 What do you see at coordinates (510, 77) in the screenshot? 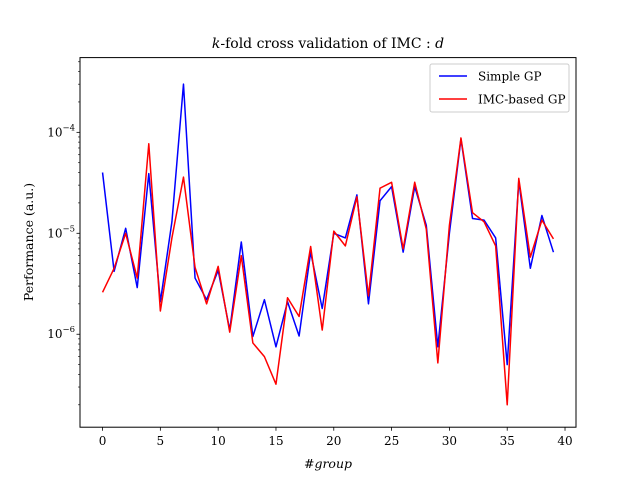
I see `legend-label-simple-gp: Simple GP` at bounding box center [510, 77].